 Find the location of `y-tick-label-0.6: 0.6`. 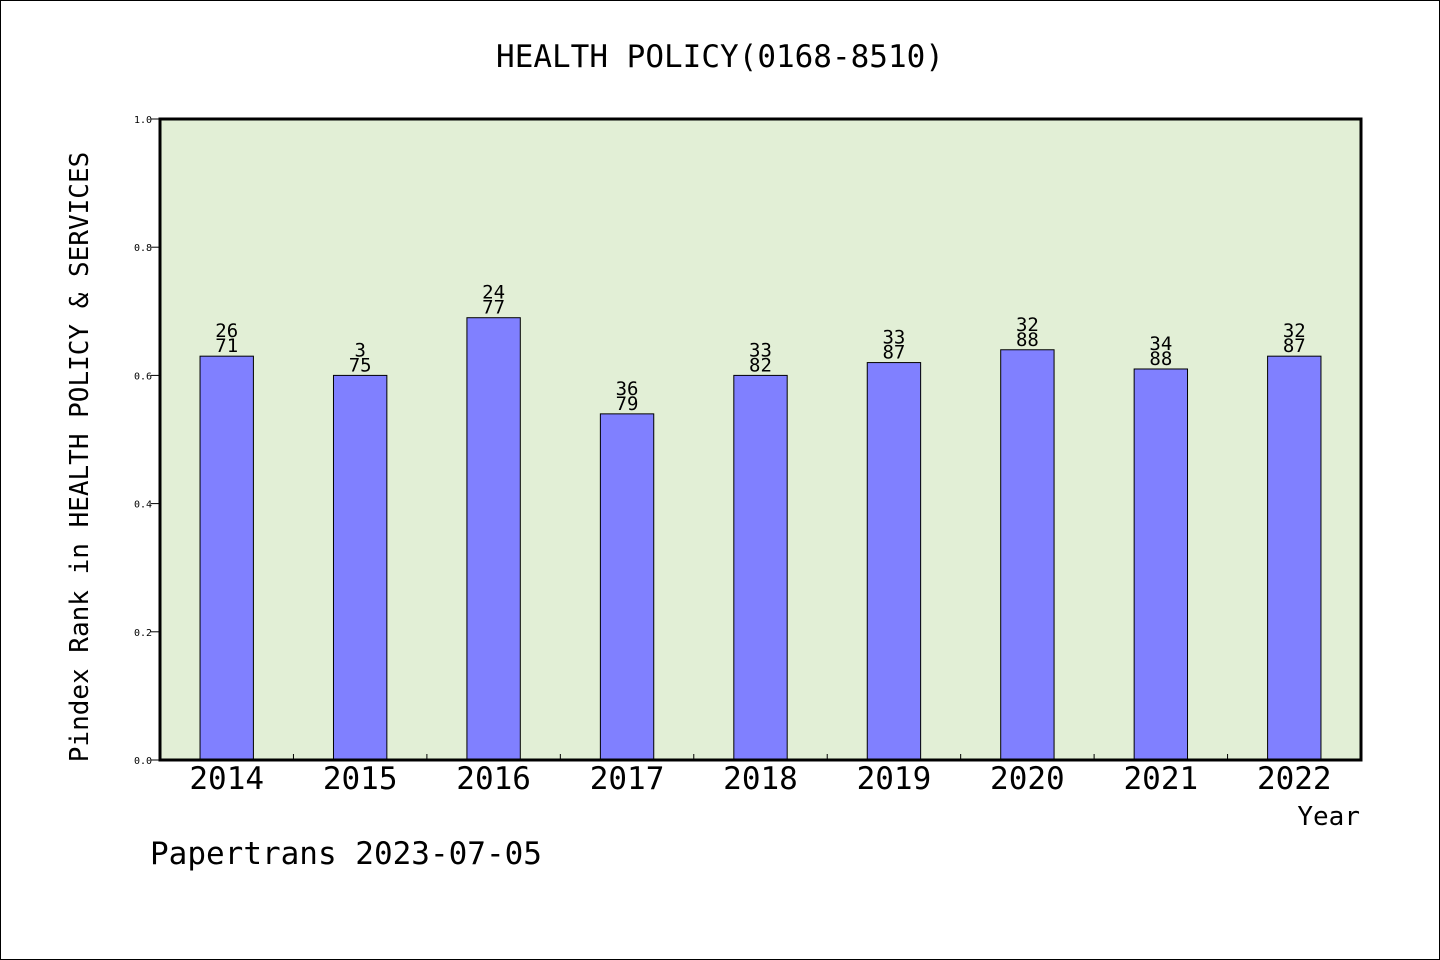

y-tick-label-0.6: 0.6 is located at coordinates (143, 376).